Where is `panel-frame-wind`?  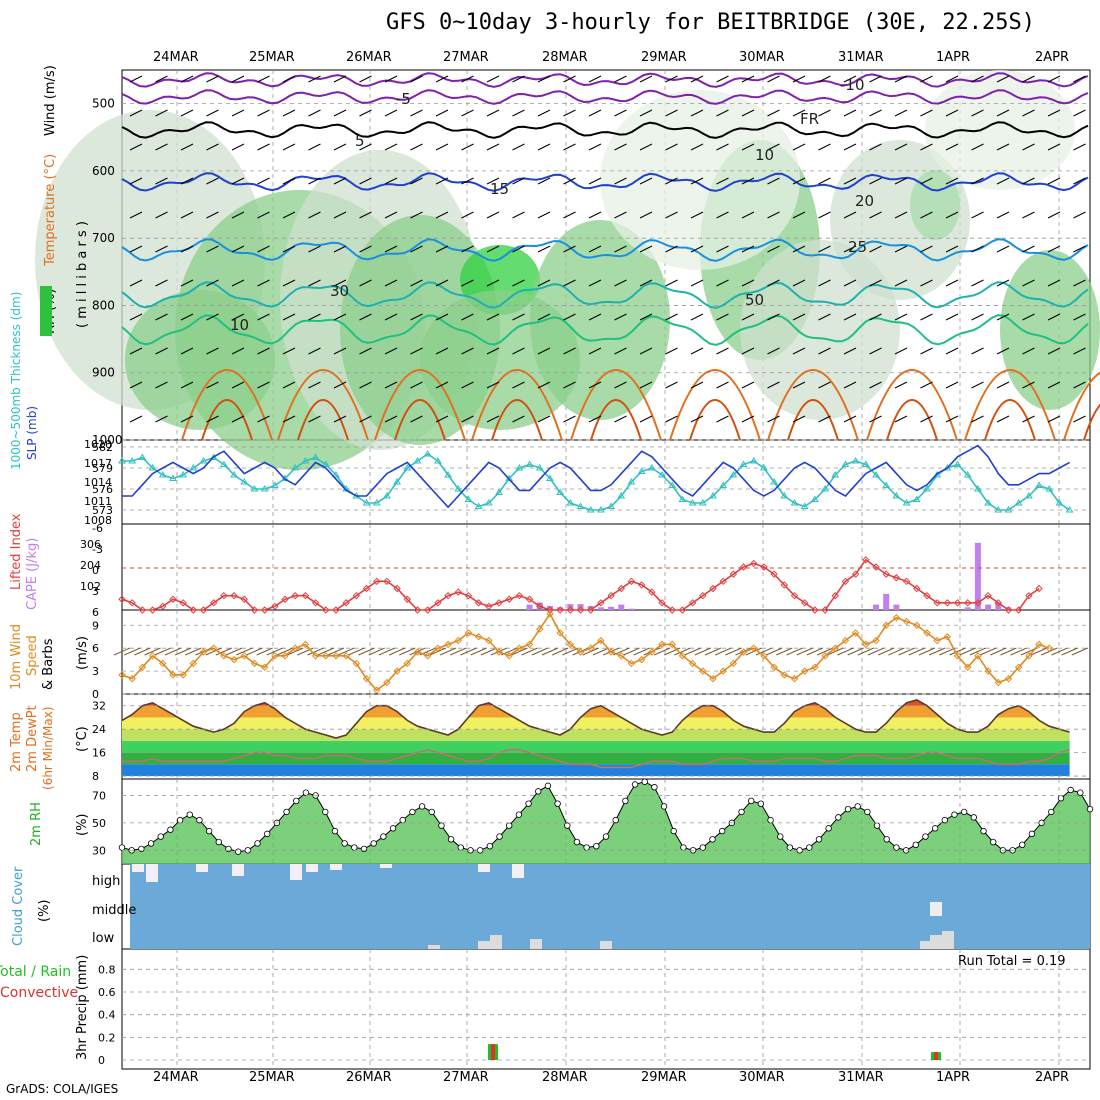
panel-frame-wind is located at coordinates (606, 652).